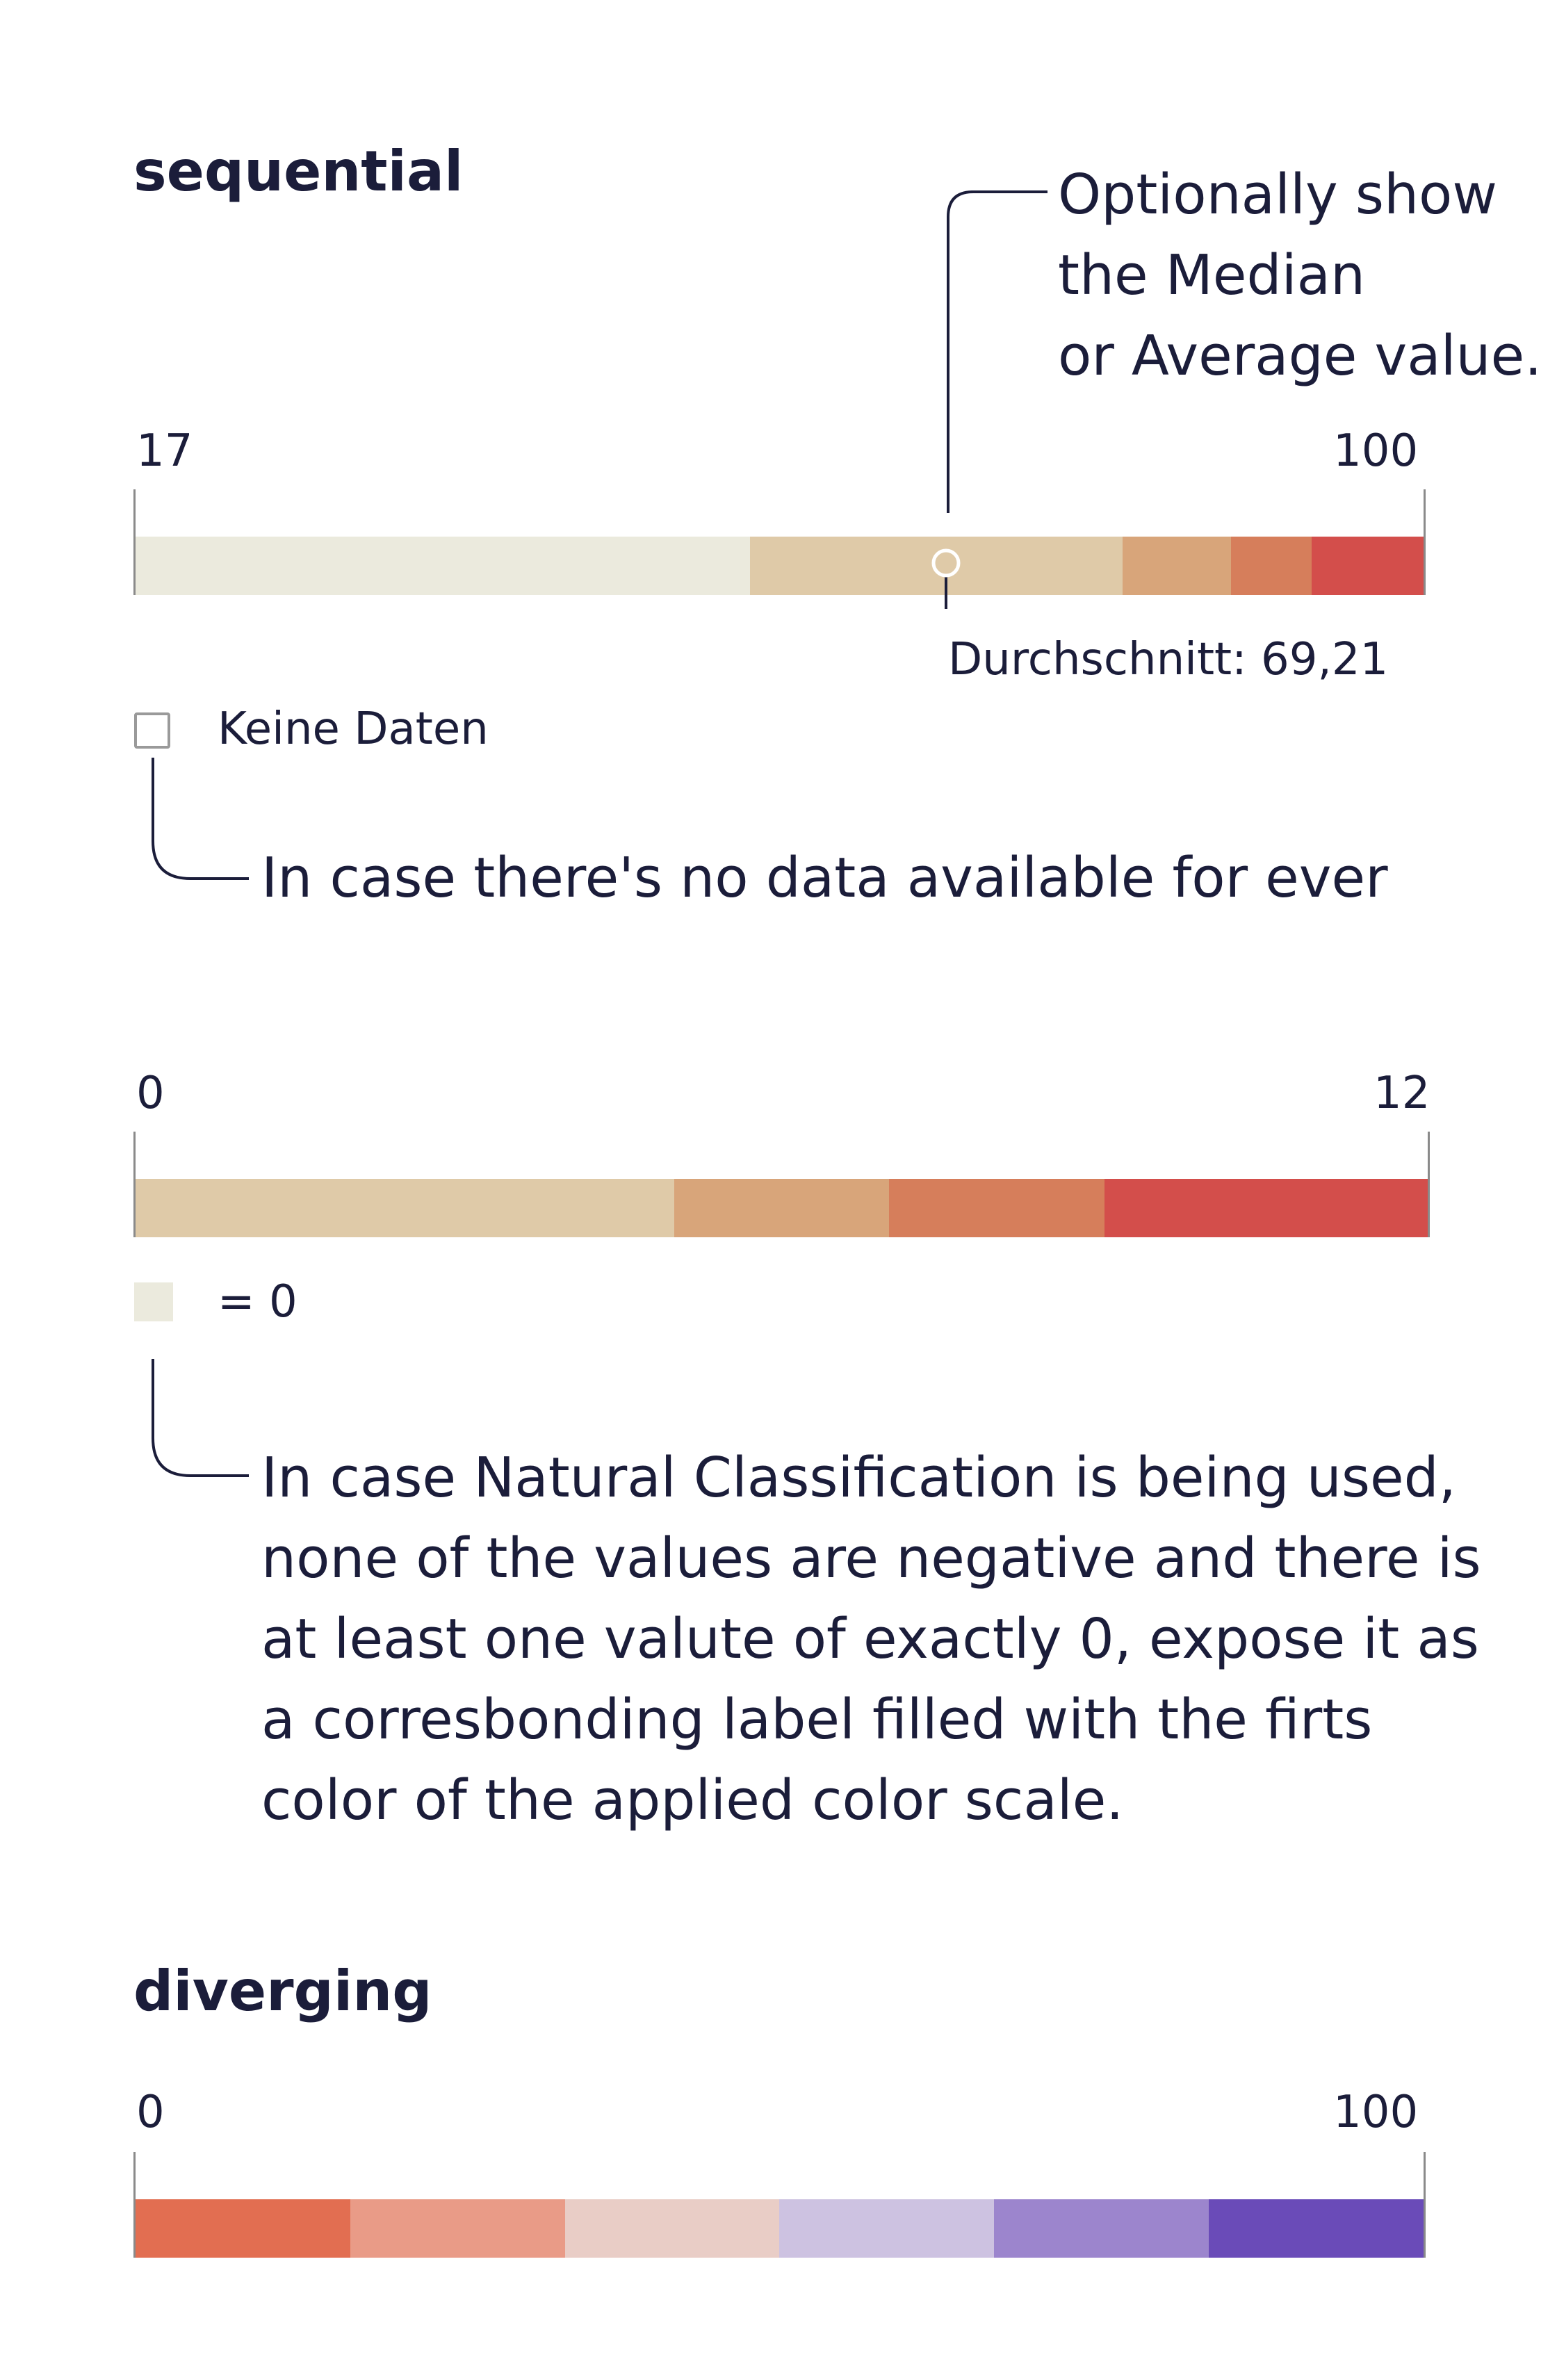  I want to click on sequential-left-end-tick, so click(134, 542).